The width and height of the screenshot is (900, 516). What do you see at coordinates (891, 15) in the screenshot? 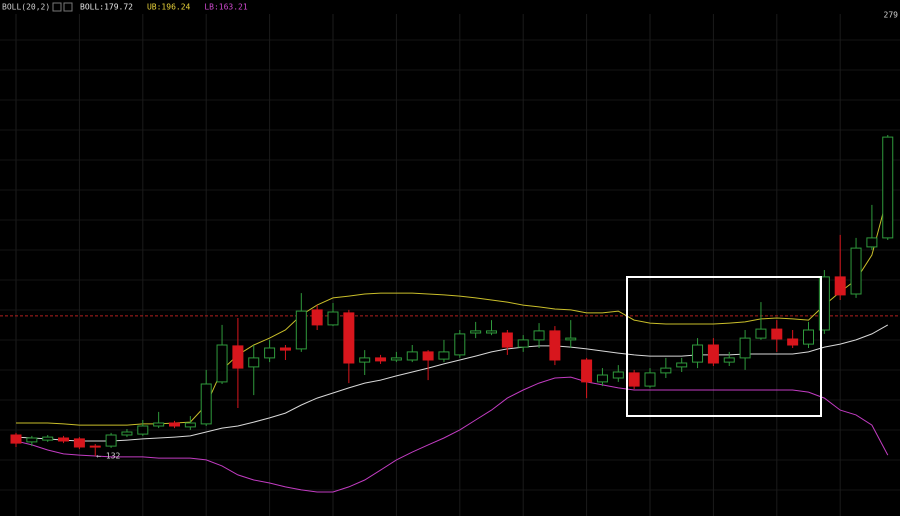
I see `y-tick-label: 279` at bounding box center [891, 15].